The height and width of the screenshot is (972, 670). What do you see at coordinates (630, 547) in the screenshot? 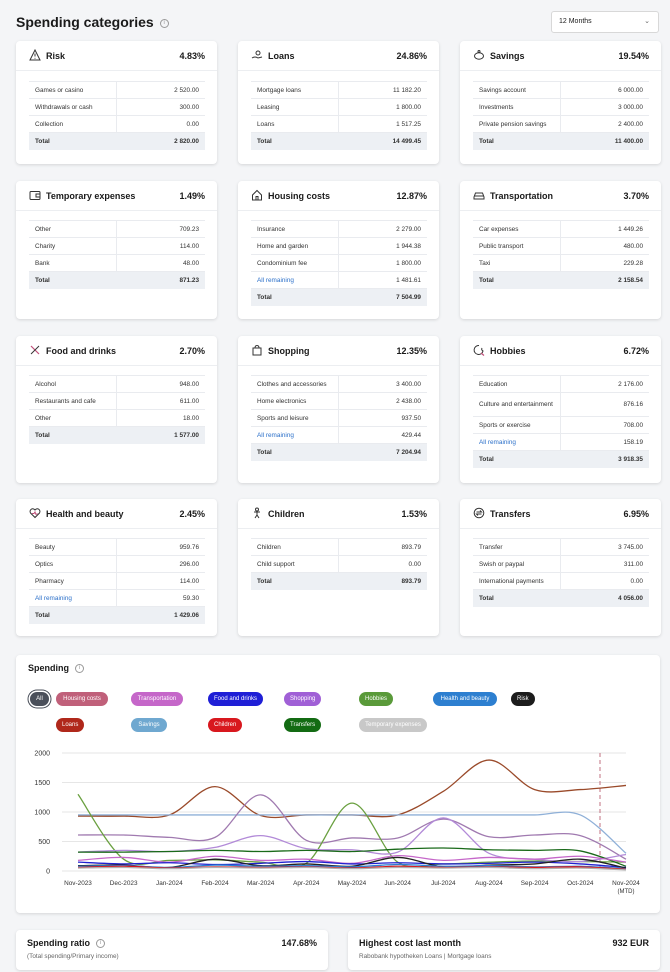
I see `row-value: 3 745.00` at bounding box center [630, 547].